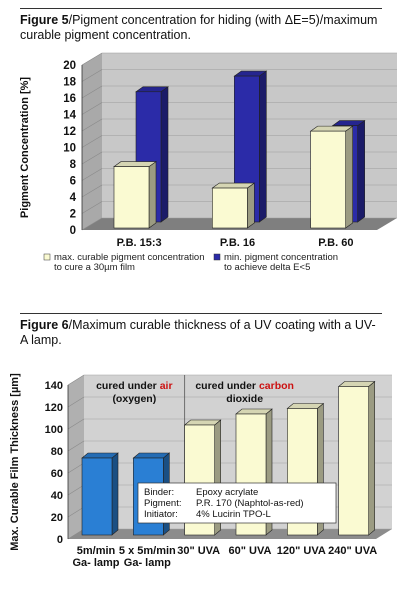 Image resolution: width=400 pixels, height=595 pixels. What do you see at coordinates (267, 267) in the screenshot?
I see `legend-label: to achieve delta E<5` at bounding box center [267, 267].